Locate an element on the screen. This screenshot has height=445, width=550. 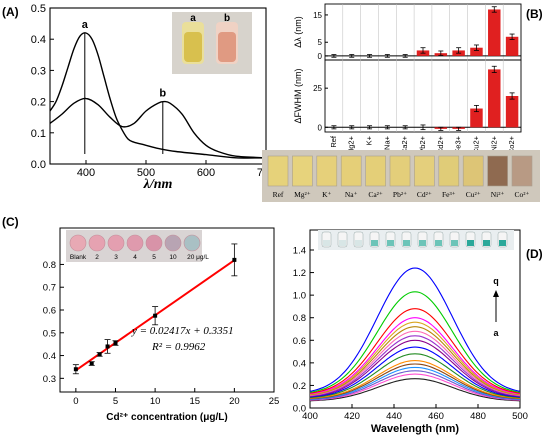
x-tick-label: 20 is located at coordinates (234, 401).